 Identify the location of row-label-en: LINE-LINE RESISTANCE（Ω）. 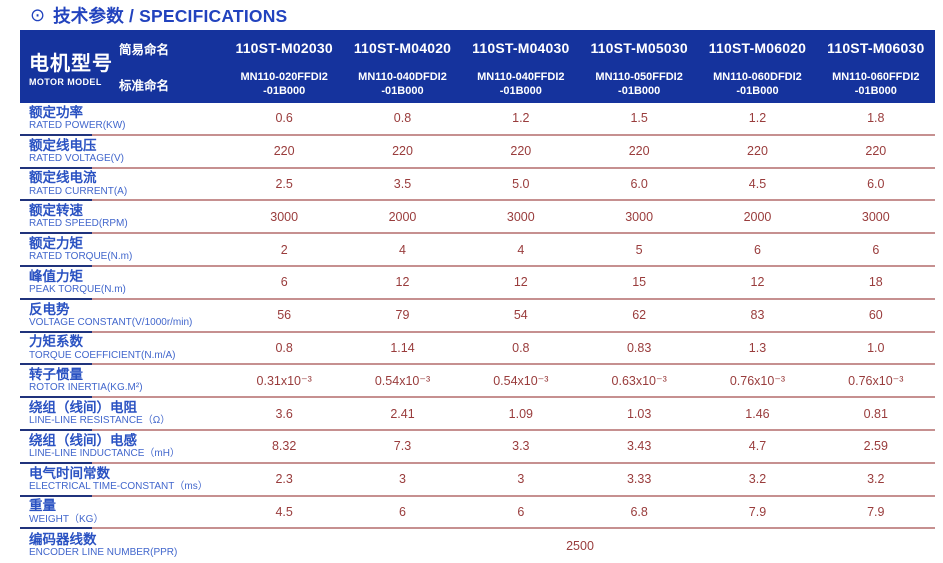
(100, 421).